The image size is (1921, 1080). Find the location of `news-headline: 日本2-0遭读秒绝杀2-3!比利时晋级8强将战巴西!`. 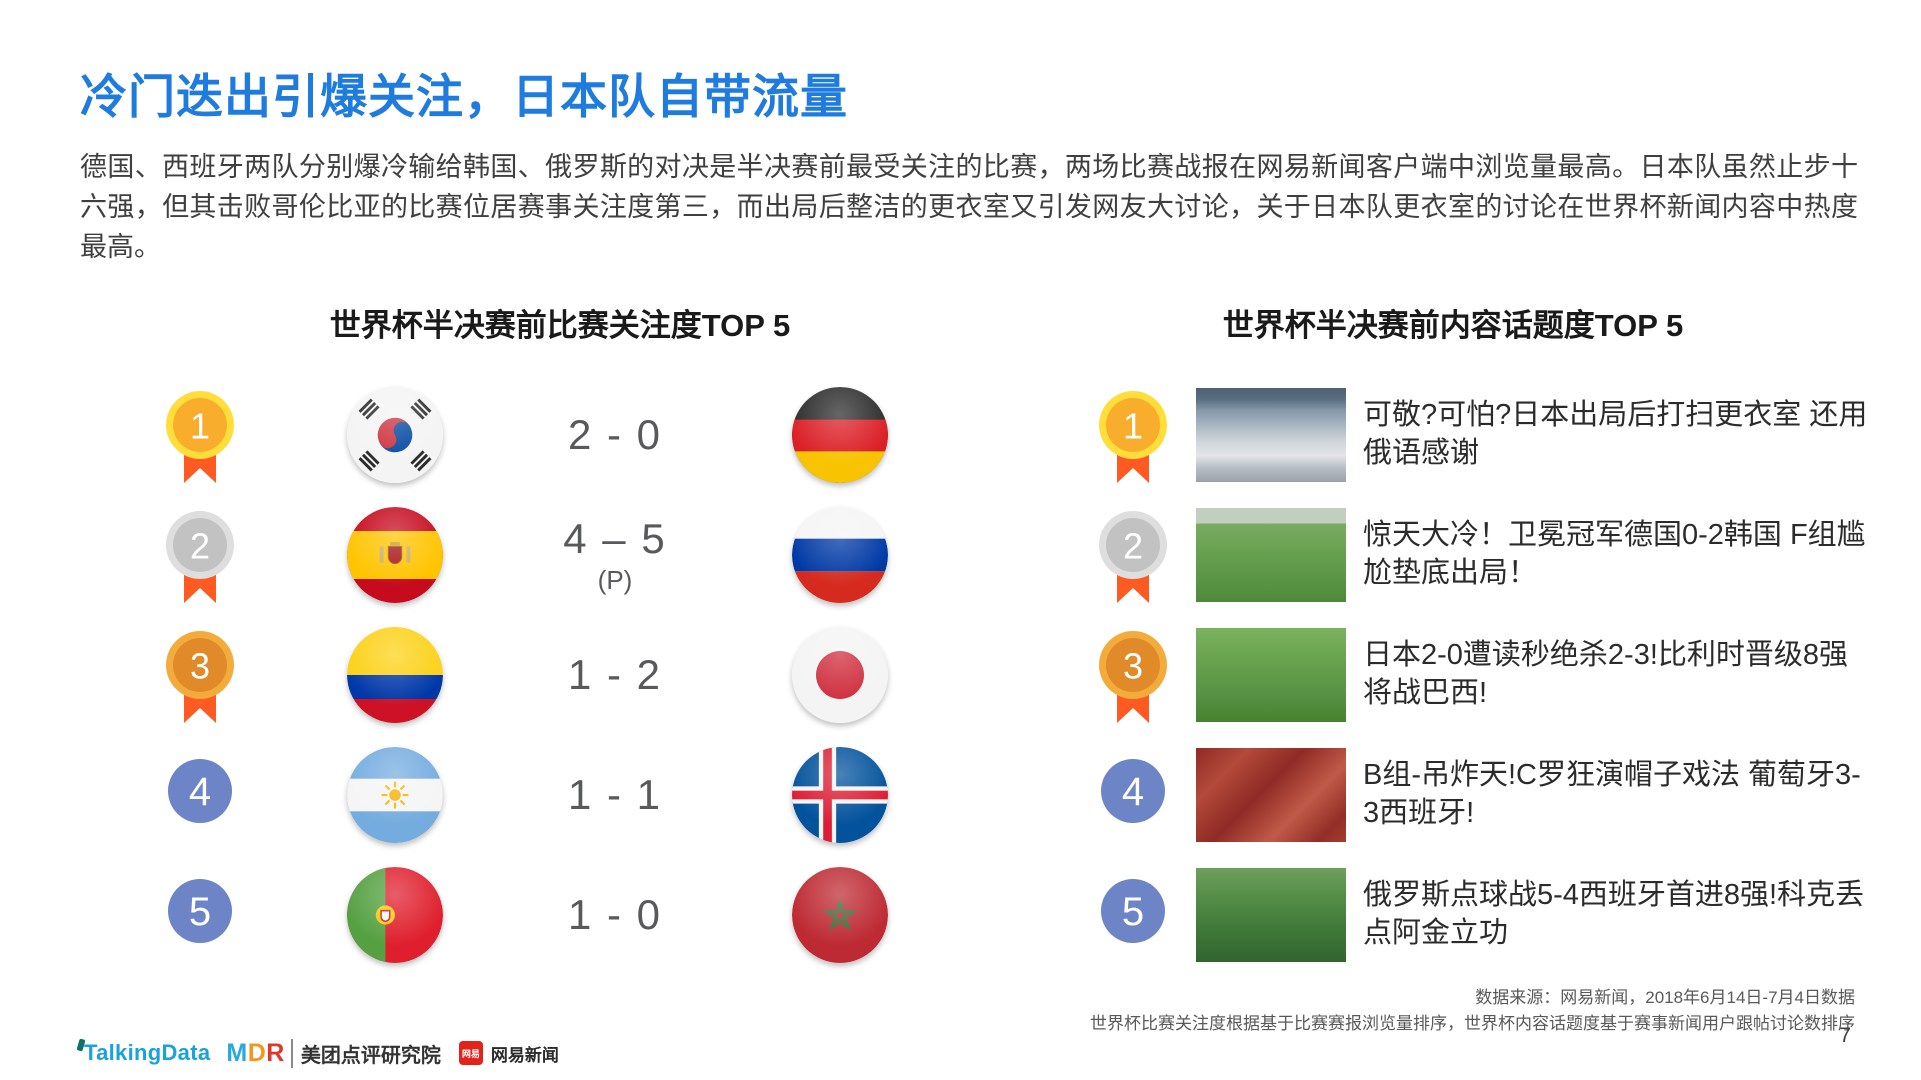

news-headline: 日本2-0遭读秒绝杀2-3!比利时晋级8强将战巴西! is located at coordinates (1606, 674).